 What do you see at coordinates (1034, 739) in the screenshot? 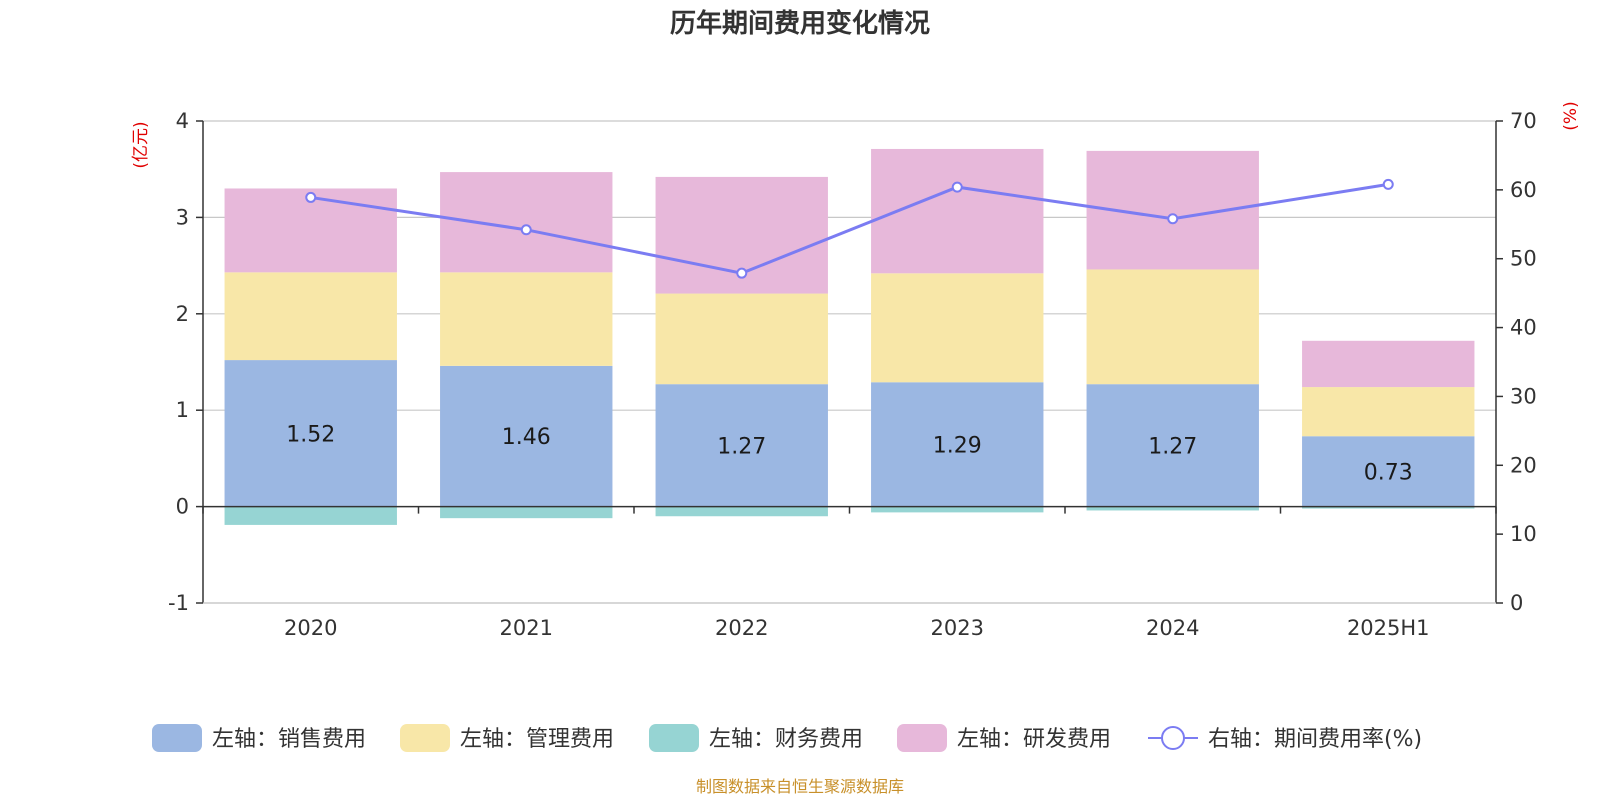
I see `legend-label-rd: 左轴：研发费用` at bounding box center [1034, 739].